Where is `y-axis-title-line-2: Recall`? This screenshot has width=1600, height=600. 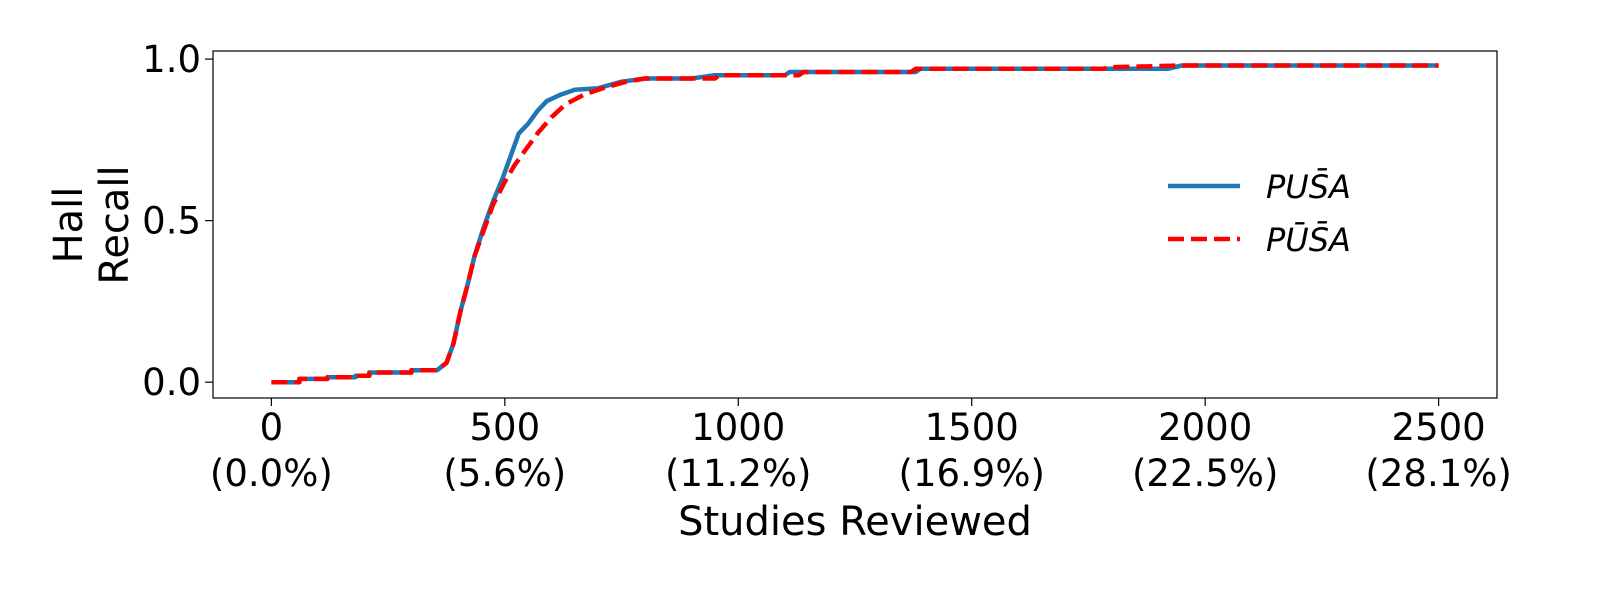 y-axis-title-line-2: Recall is located at coordinates (115, 224).